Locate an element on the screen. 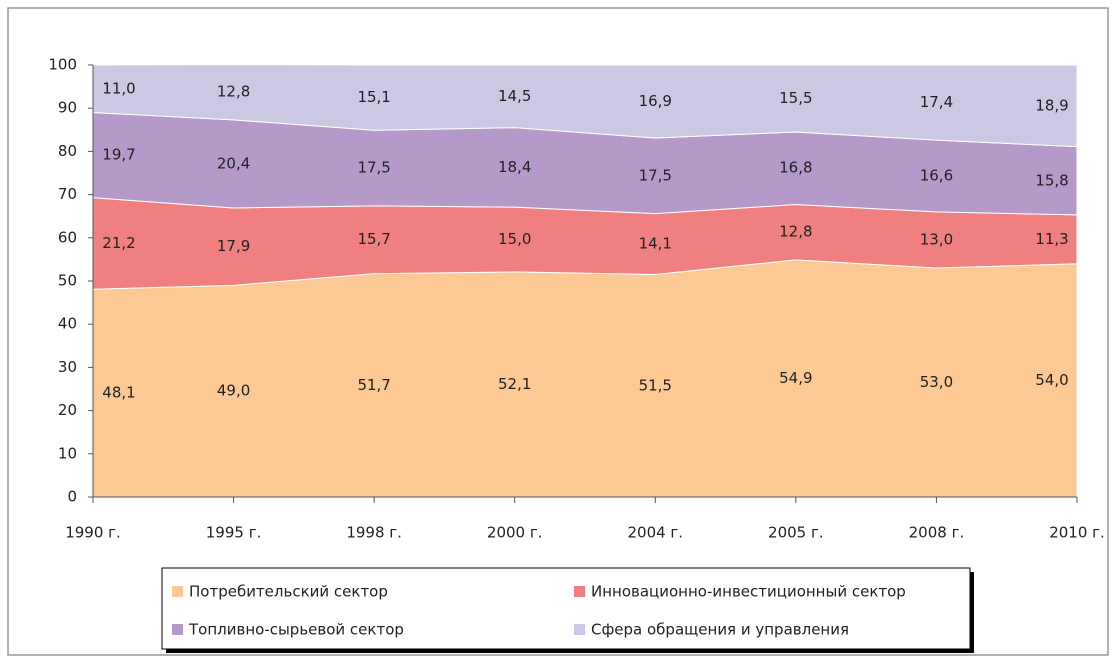 This screenshot has width=1117, height=668. value-label: 15,0 is located at coordinates (514, 239).